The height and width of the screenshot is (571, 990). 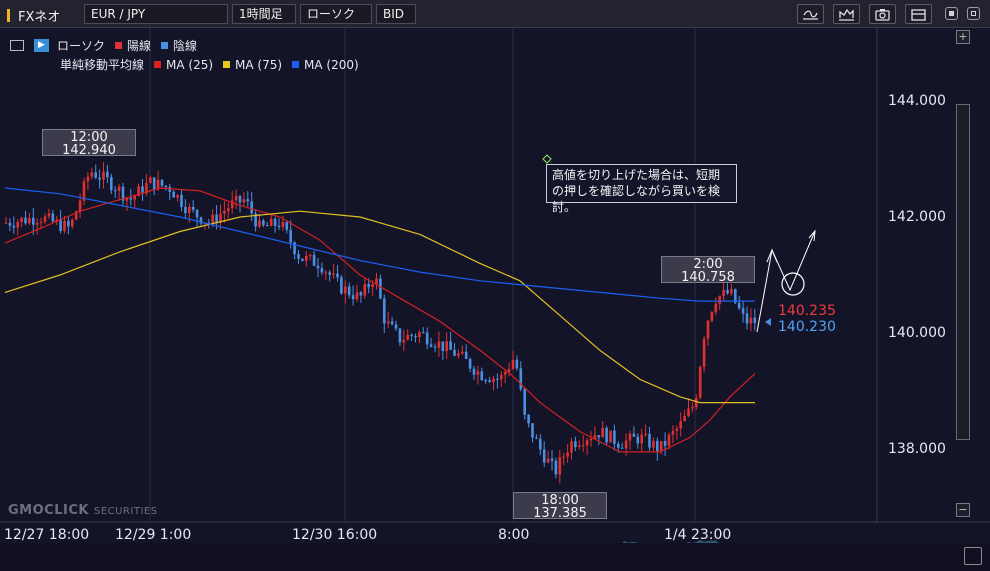 What do you see at coordinates (336, 14) in the screenshot?
I see `chart-type-select: ローソク` at bounding box center [336, 14].